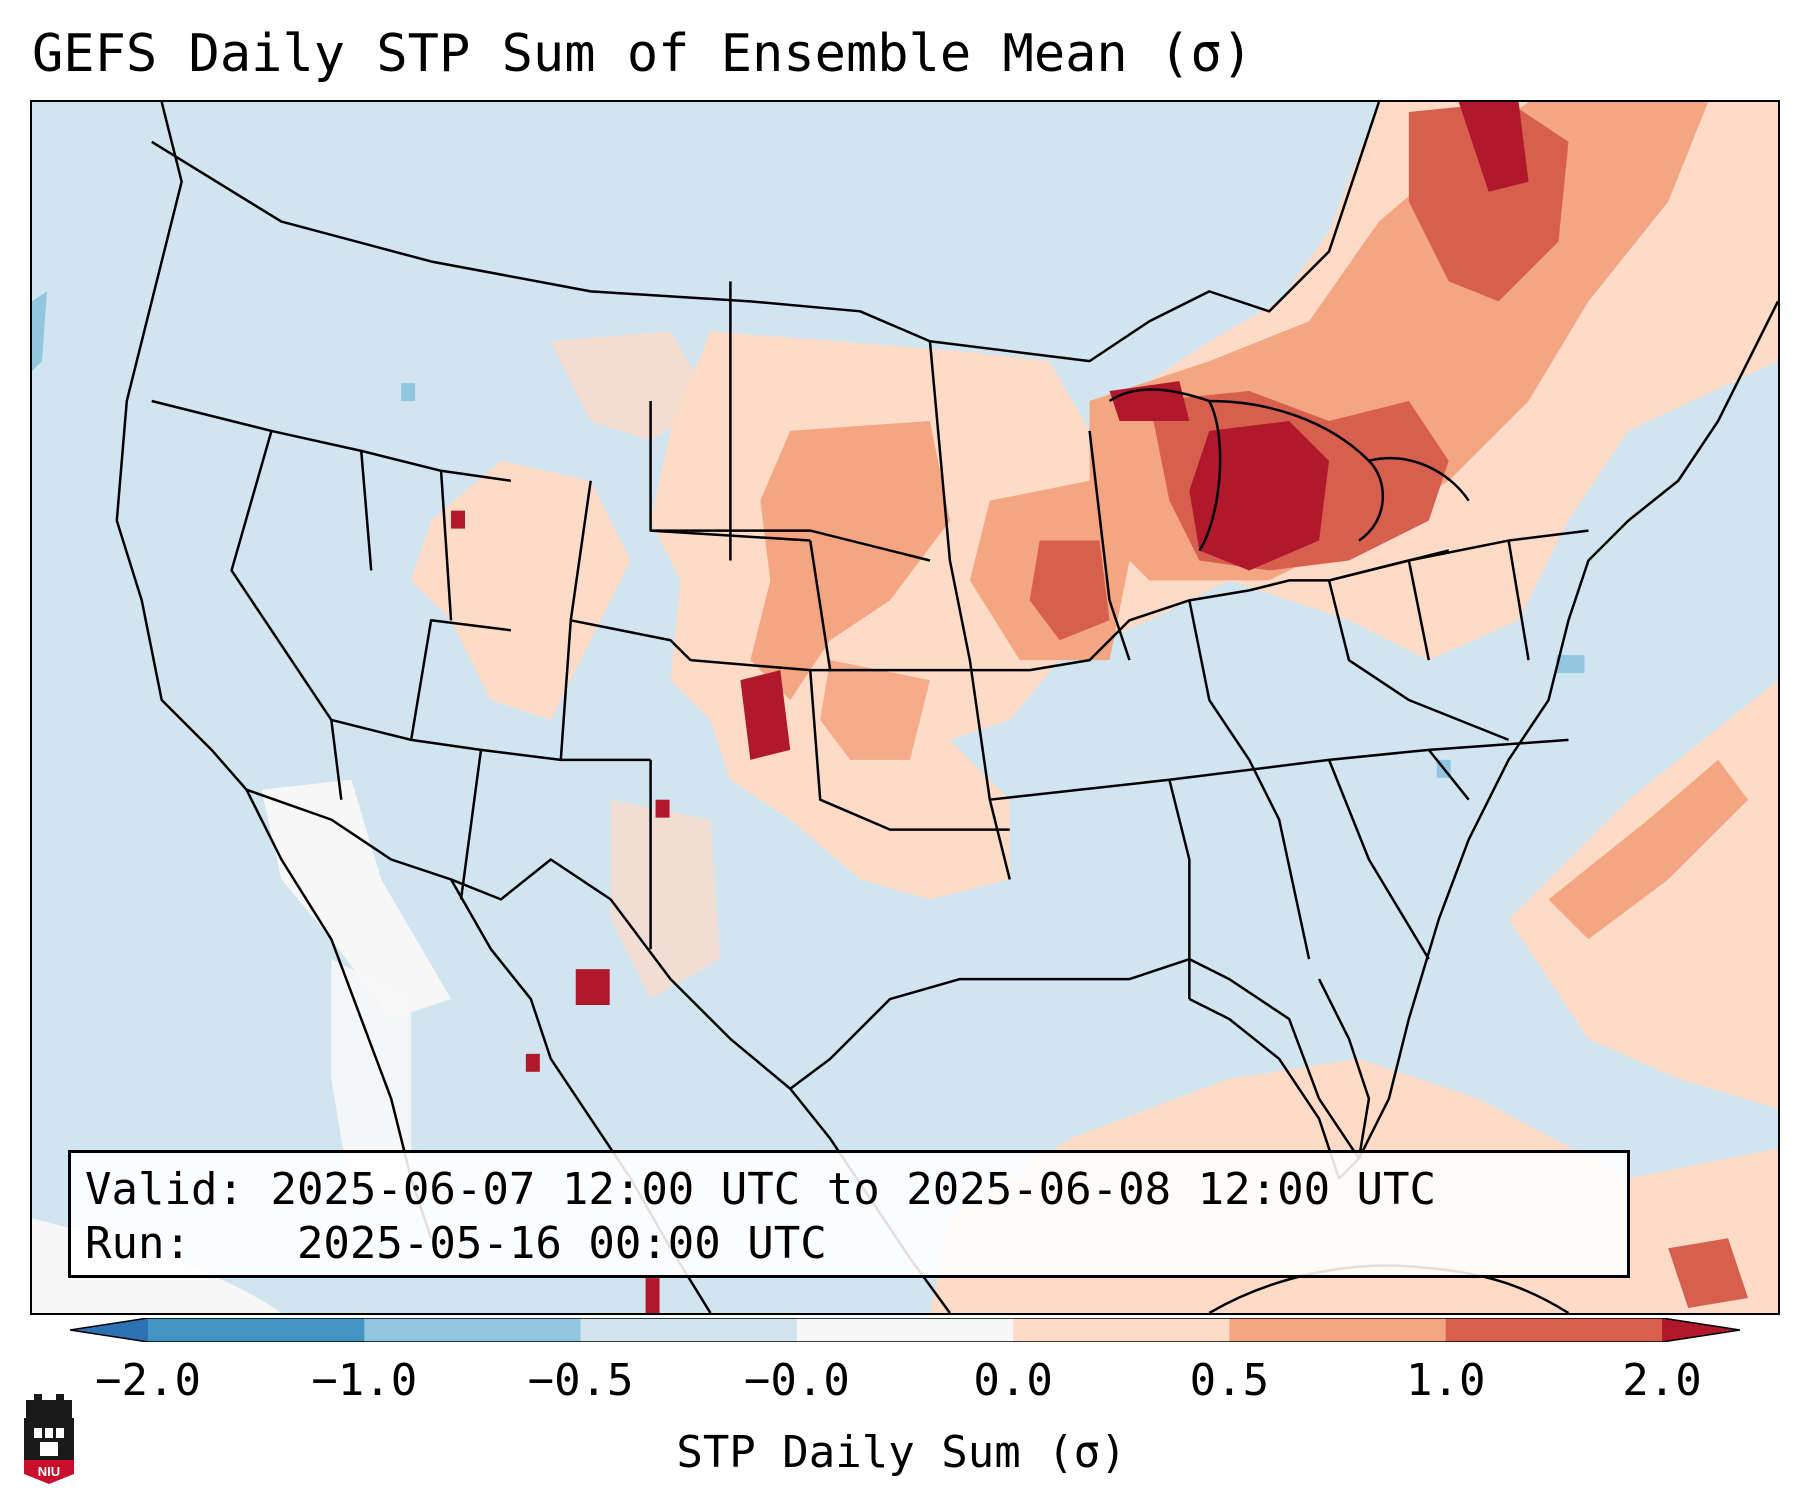 This screenshot has height=1506, width=1803. I want to click on colorbar-tick-label: −0.0, so click(796, 1380).